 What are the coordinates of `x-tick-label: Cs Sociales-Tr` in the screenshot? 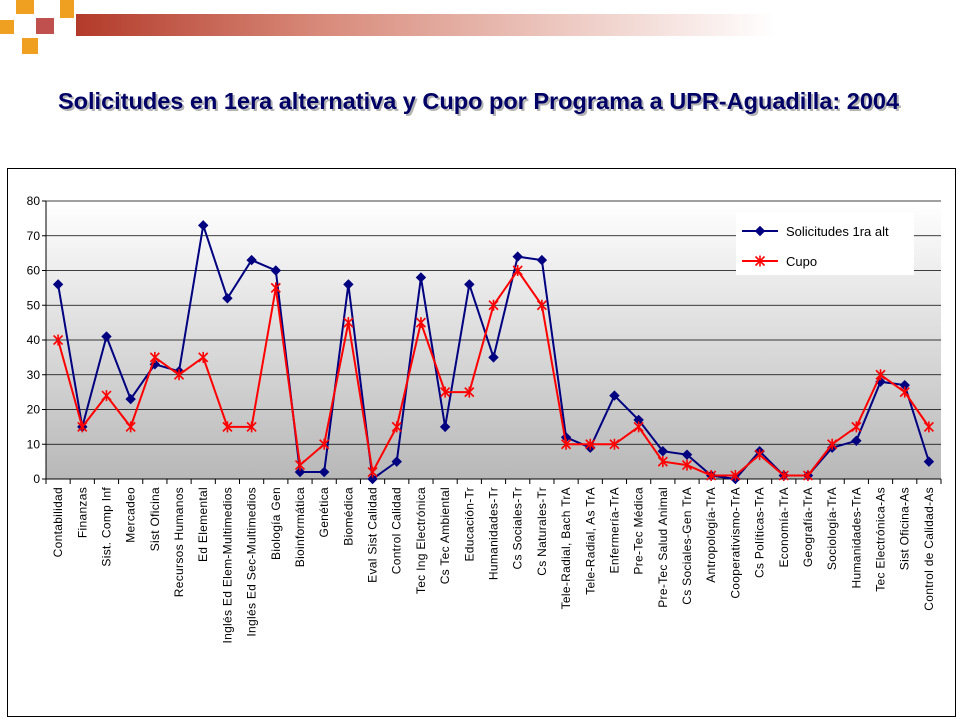 It's located at (518, 528).